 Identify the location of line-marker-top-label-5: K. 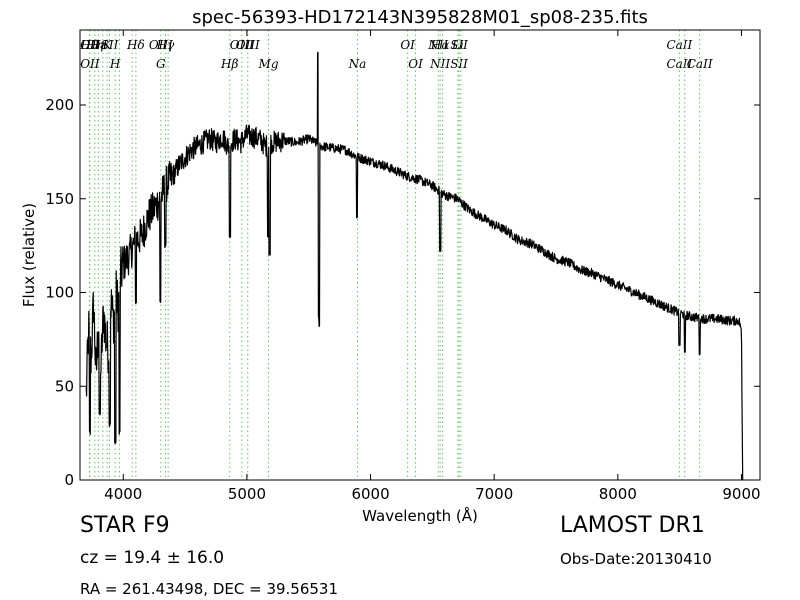
(107, 45).